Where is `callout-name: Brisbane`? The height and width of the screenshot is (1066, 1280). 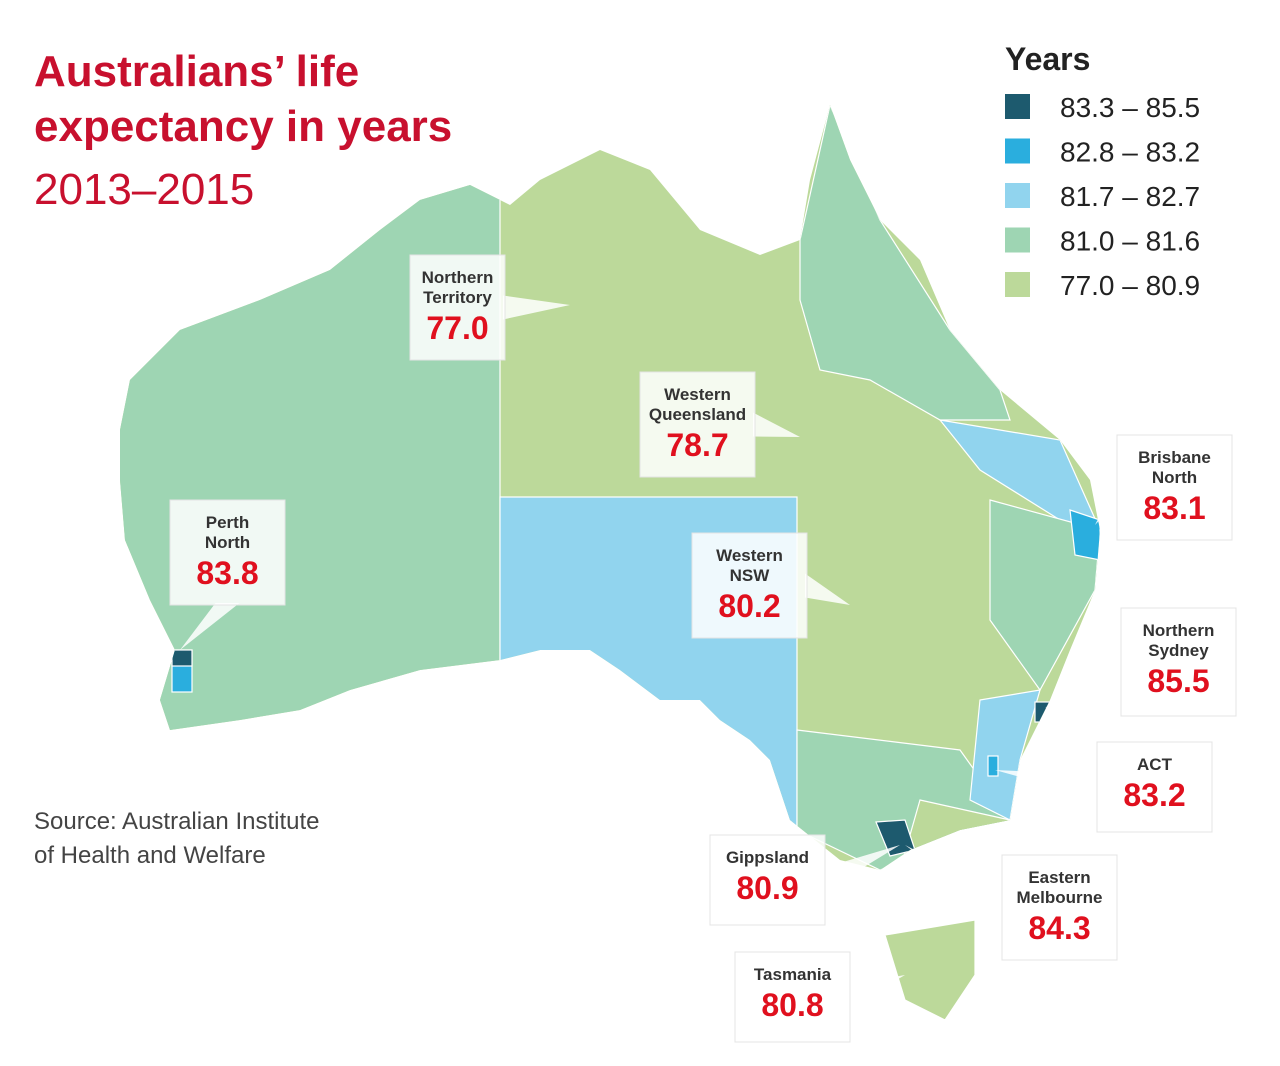 callout-name: Brisbane is located at coordinates (1174, 457).